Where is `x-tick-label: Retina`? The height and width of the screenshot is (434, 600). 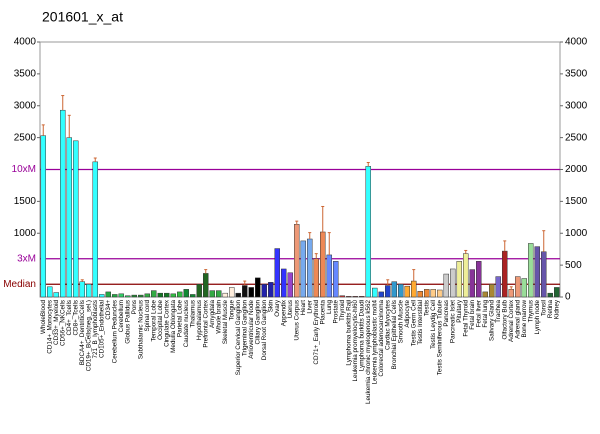 x-tick-label: Retina is located at coordinates (550, 309).